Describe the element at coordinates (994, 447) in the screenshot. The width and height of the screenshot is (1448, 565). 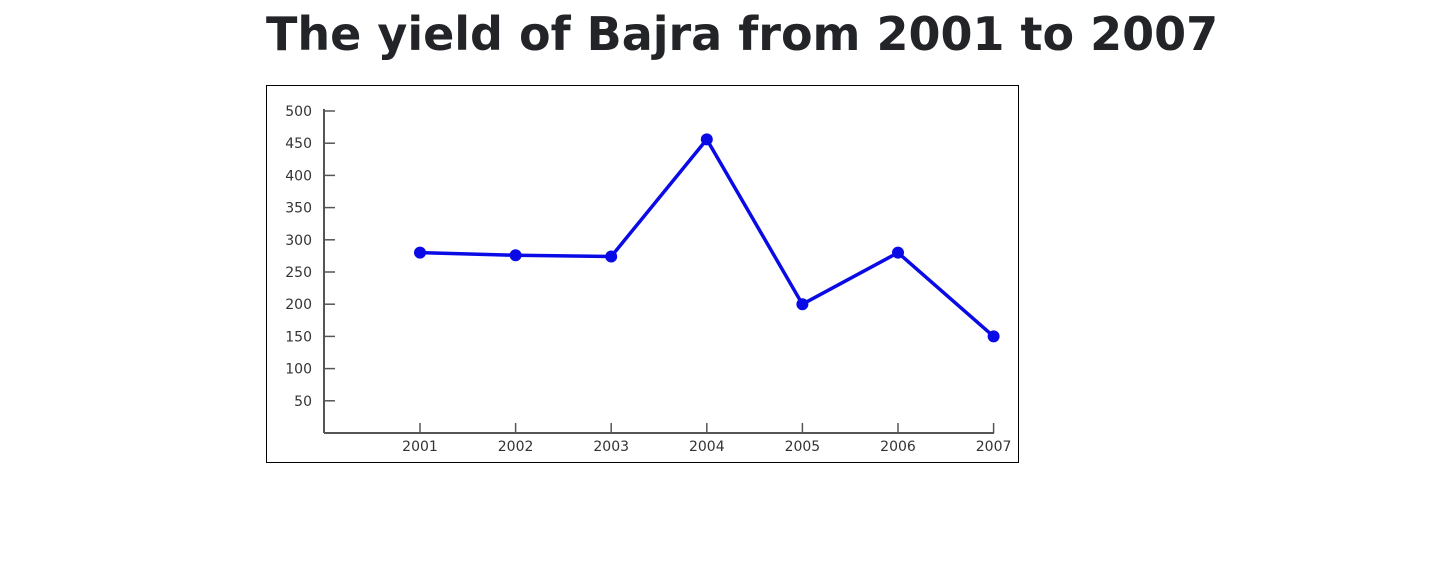
I see `x-tick-label: 2007` at that location.